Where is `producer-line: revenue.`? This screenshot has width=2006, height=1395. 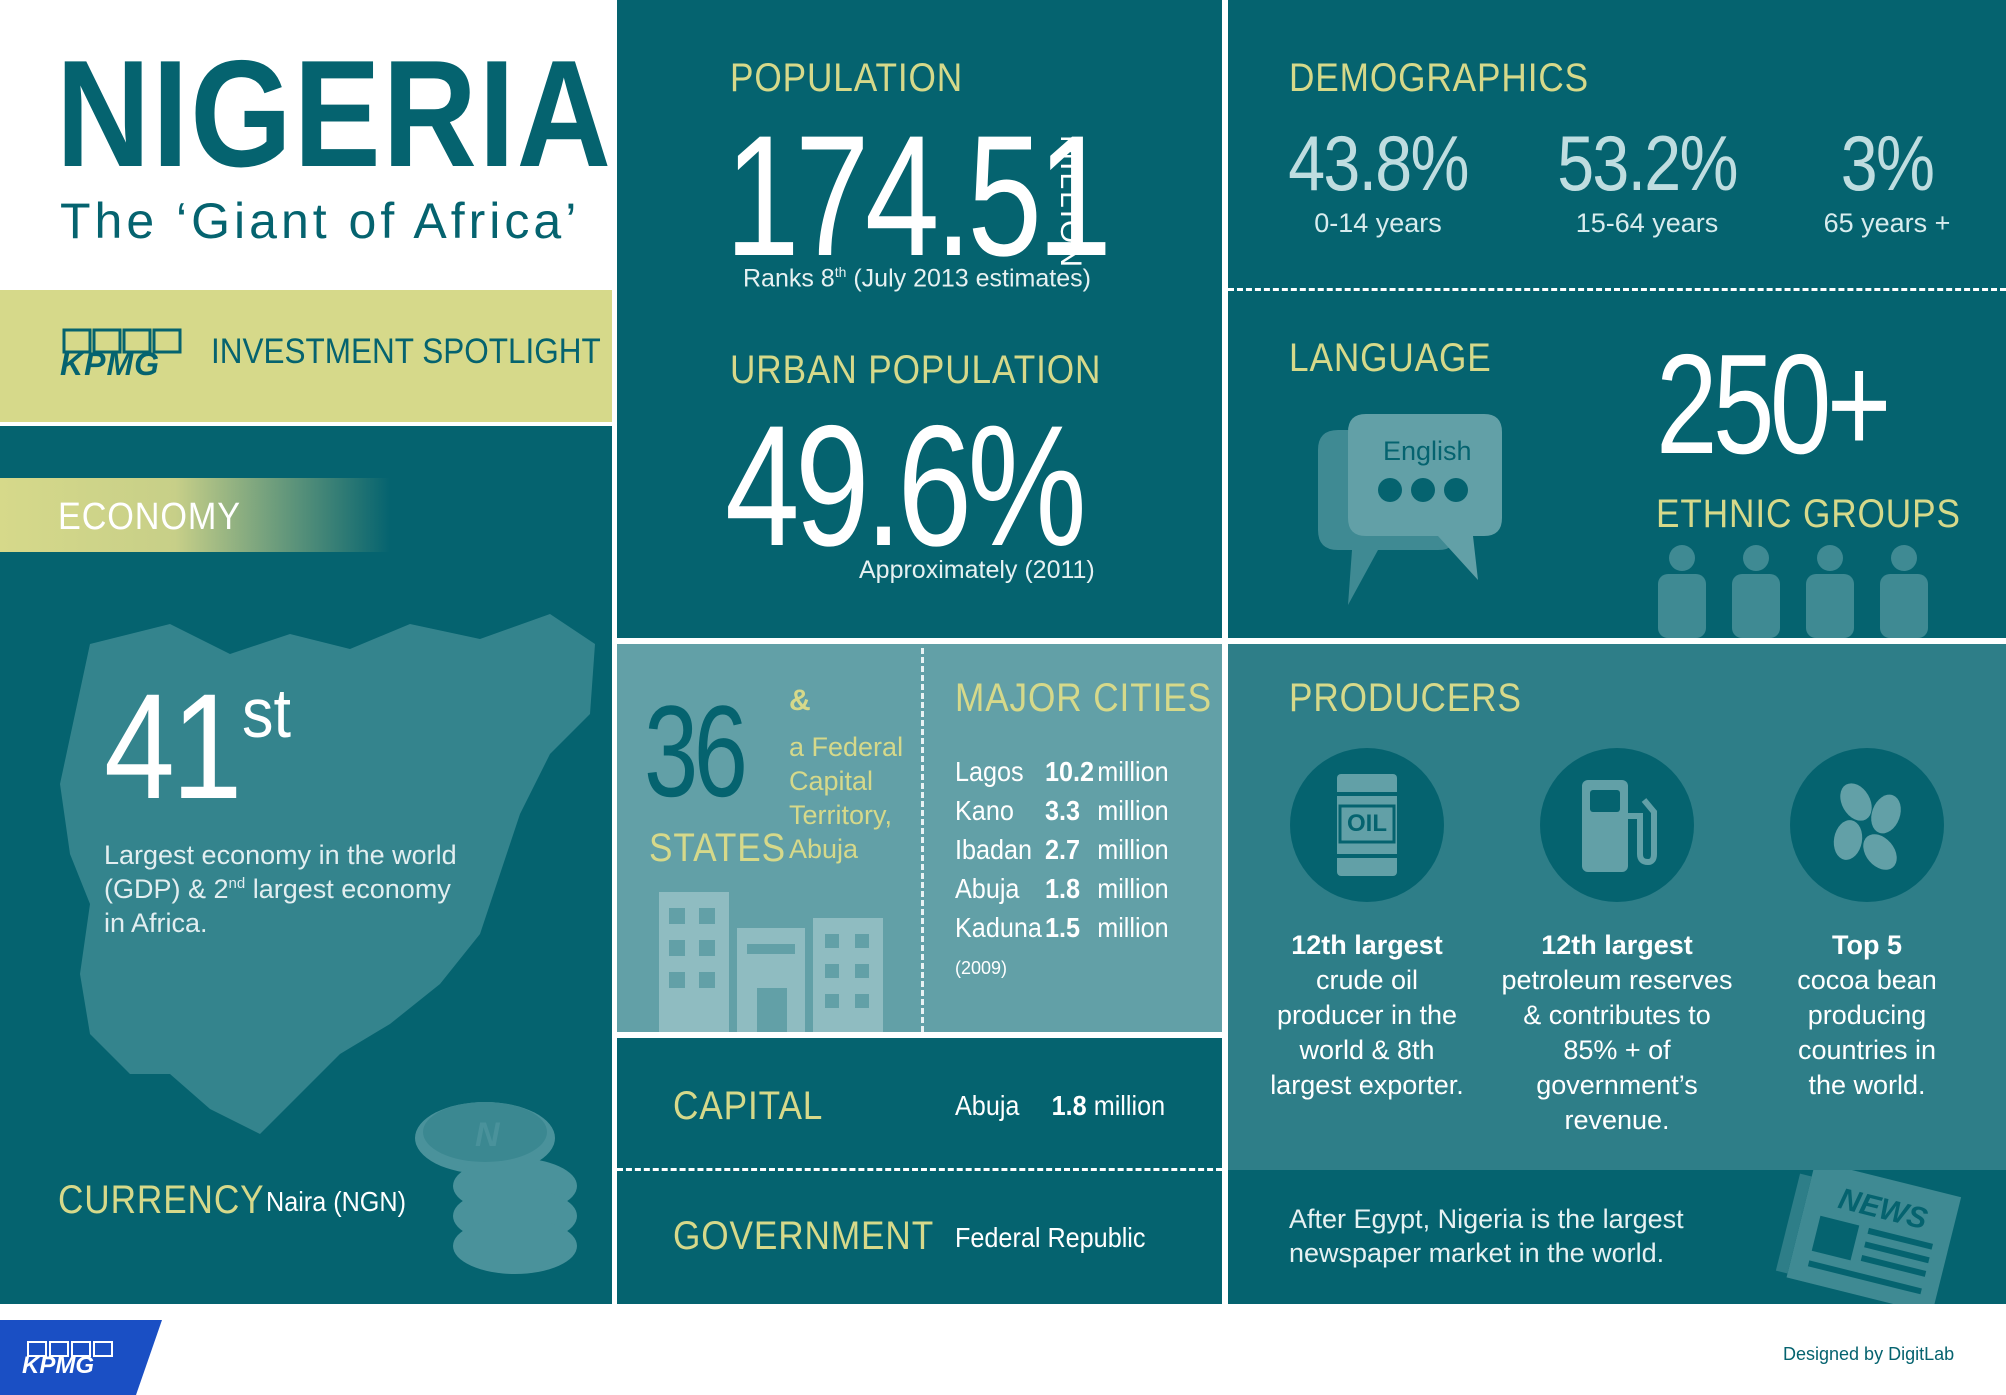 producer-line: revenue. is located at coordinates (1617, 1120).